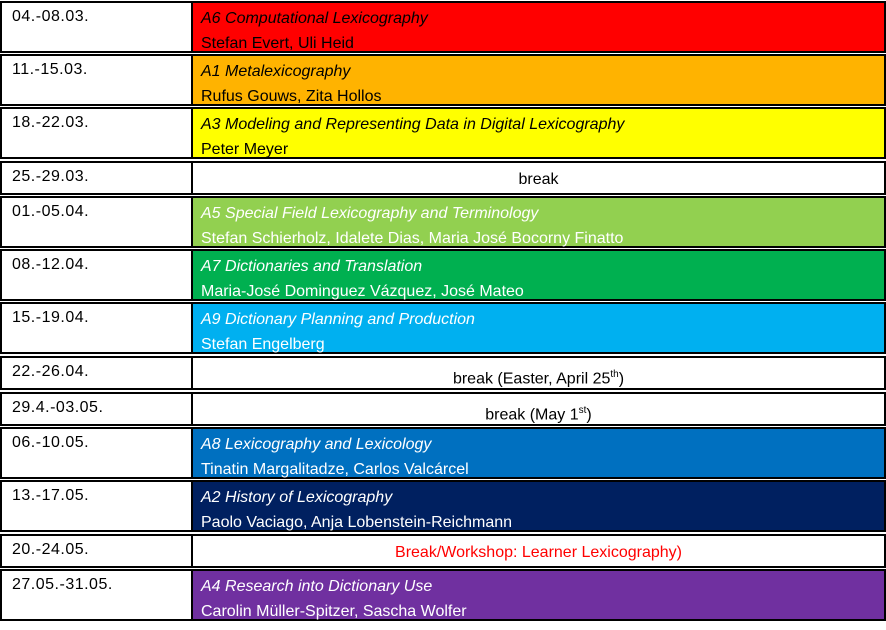 Image resolution: width=886 pixels, height=630 pixels. What do you see at coordinates (335, 469) in the screenshot?
I see `course-people: Tinatin Margalitadze, Carlos Valcárcel` at bounding box center [335, 469].